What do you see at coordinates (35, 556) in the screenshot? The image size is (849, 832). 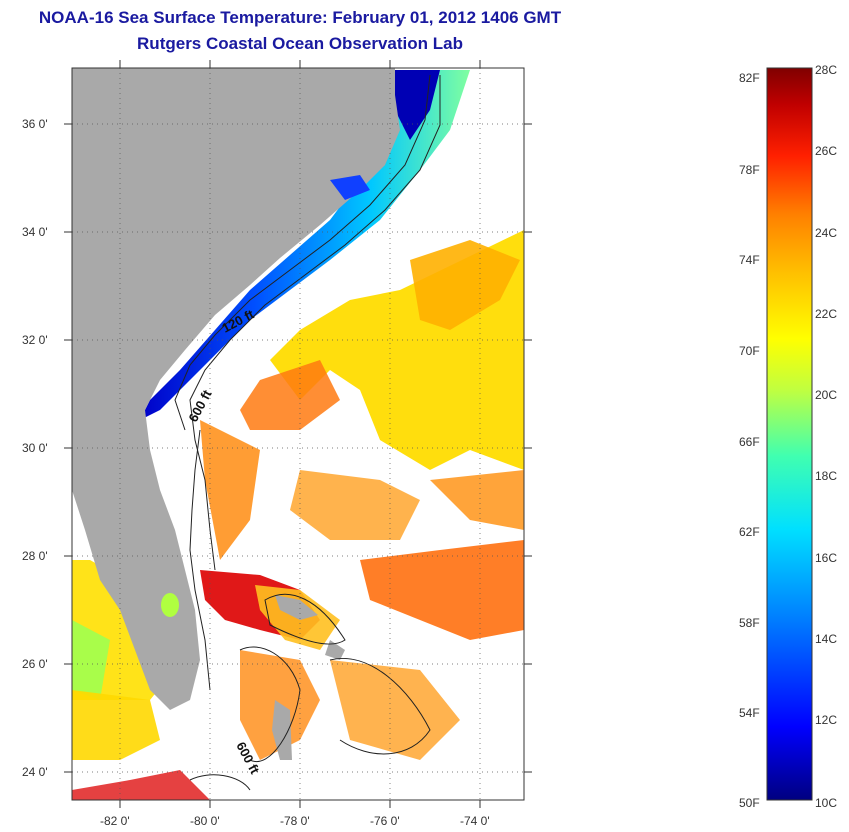 I see `lat-label-28: 28 0'` at bounding box center [35, 556].